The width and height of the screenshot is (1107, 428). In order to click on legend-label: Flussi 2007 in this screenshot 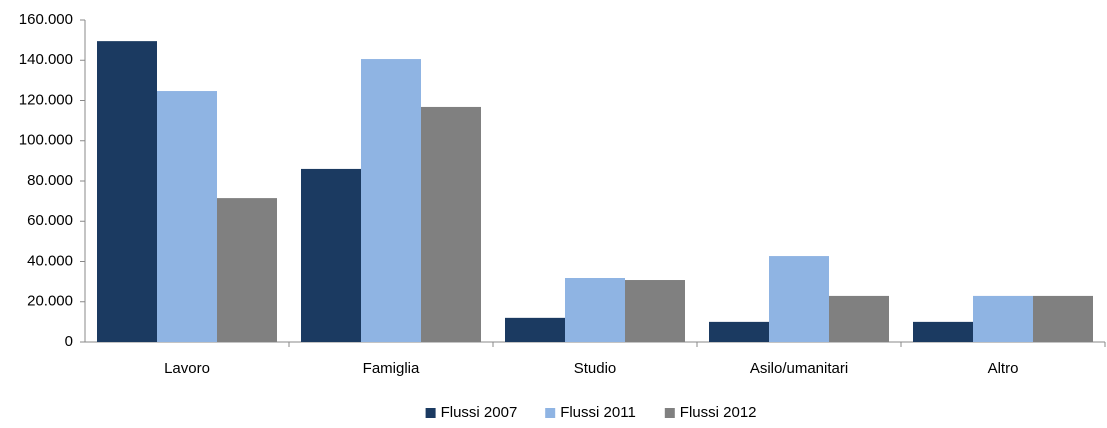, I will do `click(479, 412)`.